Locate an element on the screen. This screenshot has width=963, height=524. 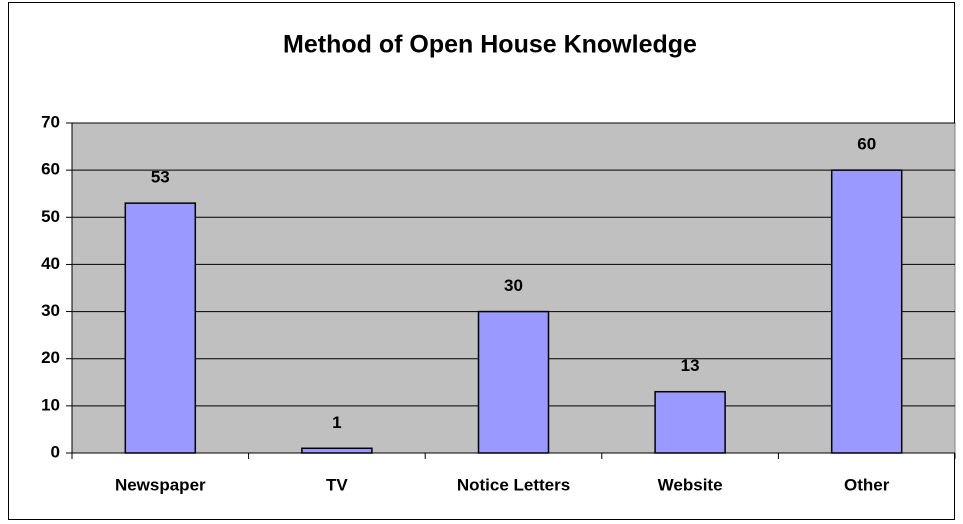
x-tick-label: Website is located at coordinates (690, 484).